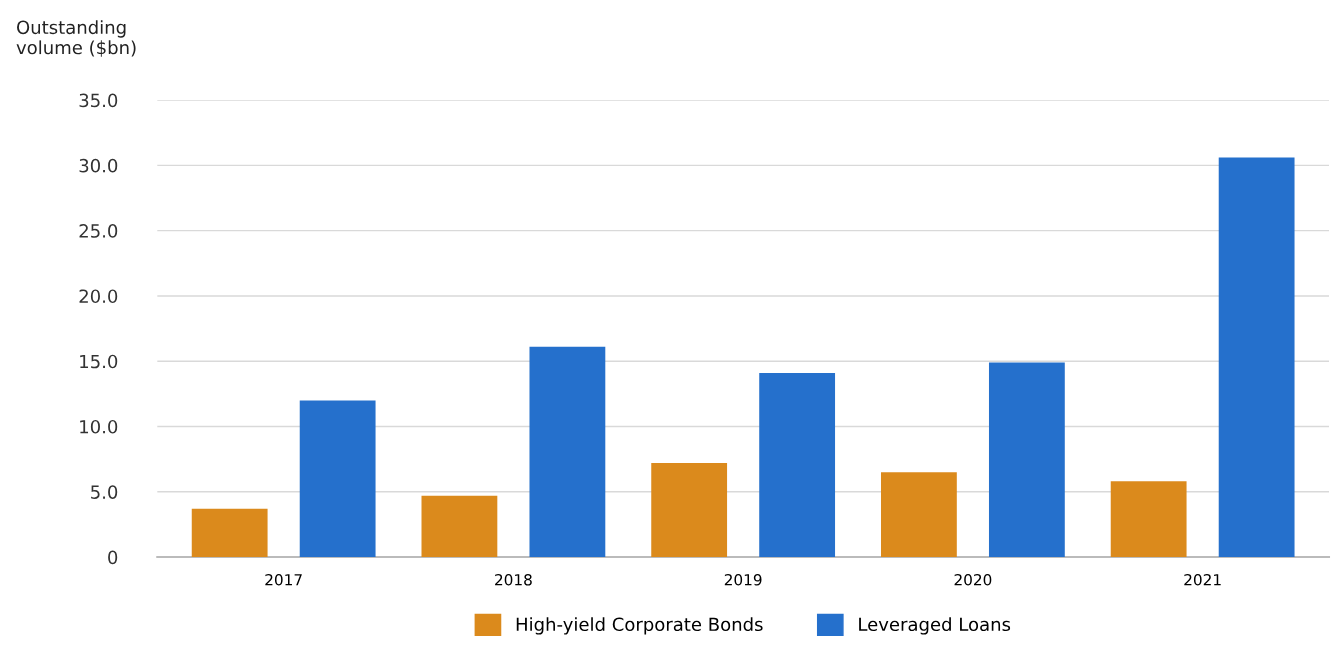  I want to click on y-tick-label: 20.0, so click(98, 296).